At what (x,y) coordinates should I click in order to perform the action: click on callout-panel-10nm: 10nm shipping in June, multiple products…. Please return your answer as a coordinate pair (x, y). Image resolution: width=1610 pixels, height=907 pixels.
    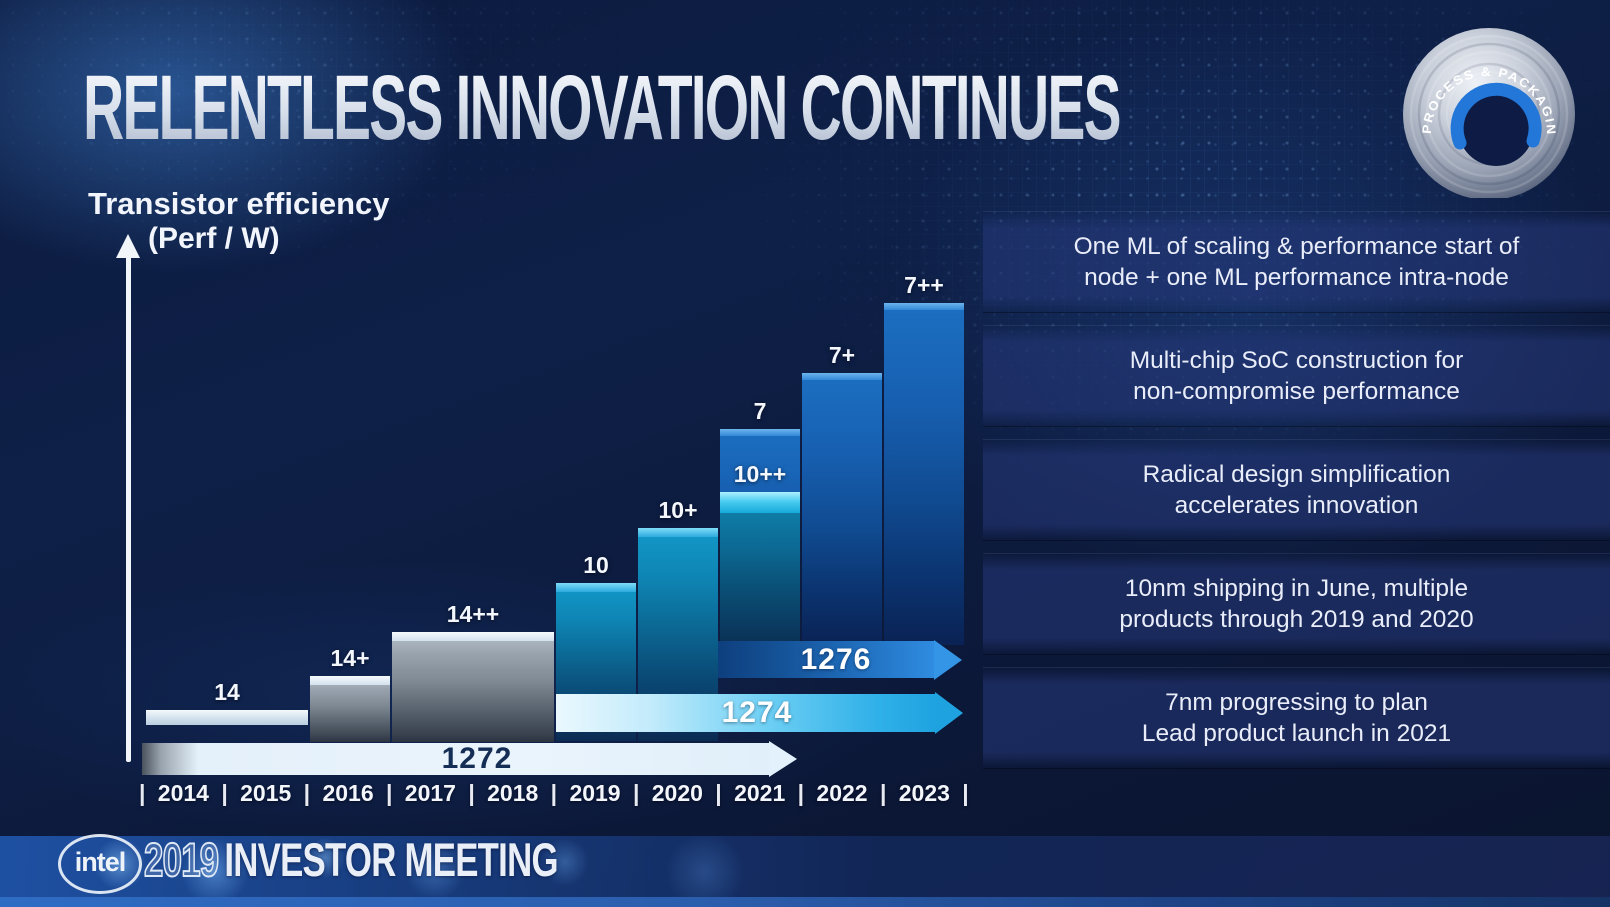
    Looking at the image, I should click on (1296, 604).